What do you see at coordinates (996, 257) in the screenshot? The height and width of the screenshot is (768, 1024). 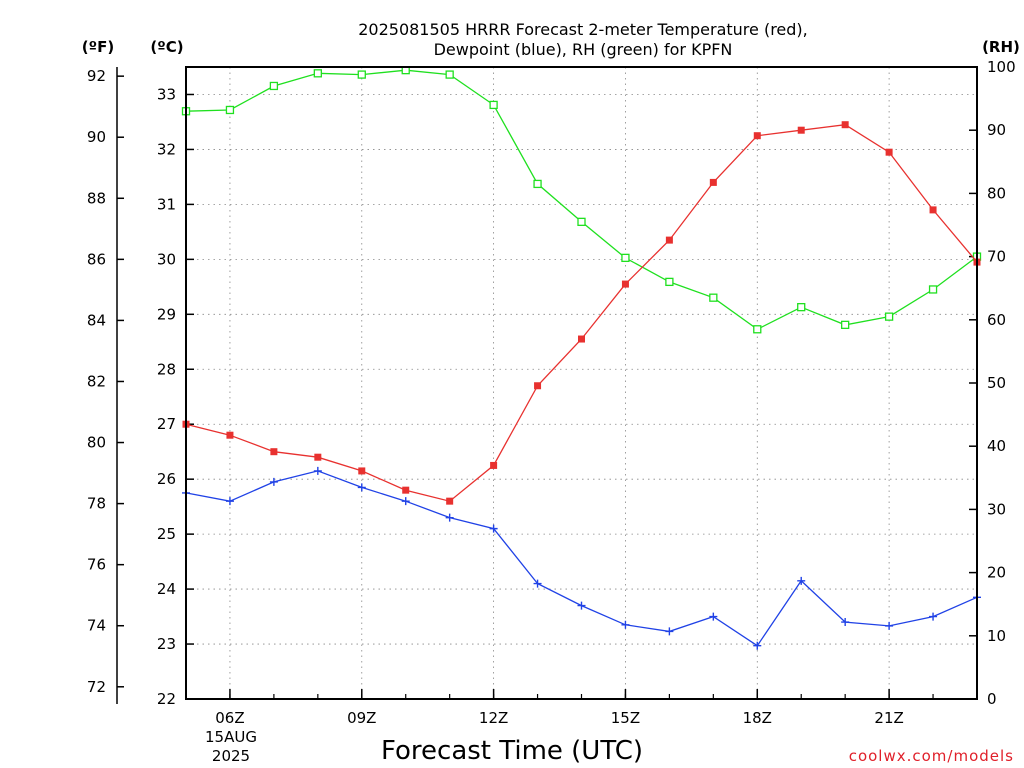 I see `rh-tick-label: 70` at bounding box center [996, 257].